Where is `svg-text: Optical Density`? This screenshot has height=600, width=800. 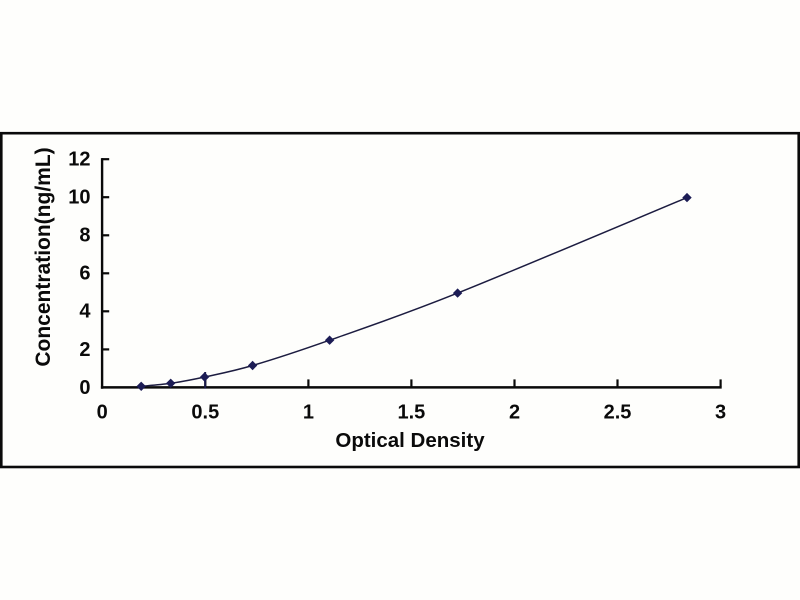 svg-text: Optical Density is located at coordinates (410, 440).